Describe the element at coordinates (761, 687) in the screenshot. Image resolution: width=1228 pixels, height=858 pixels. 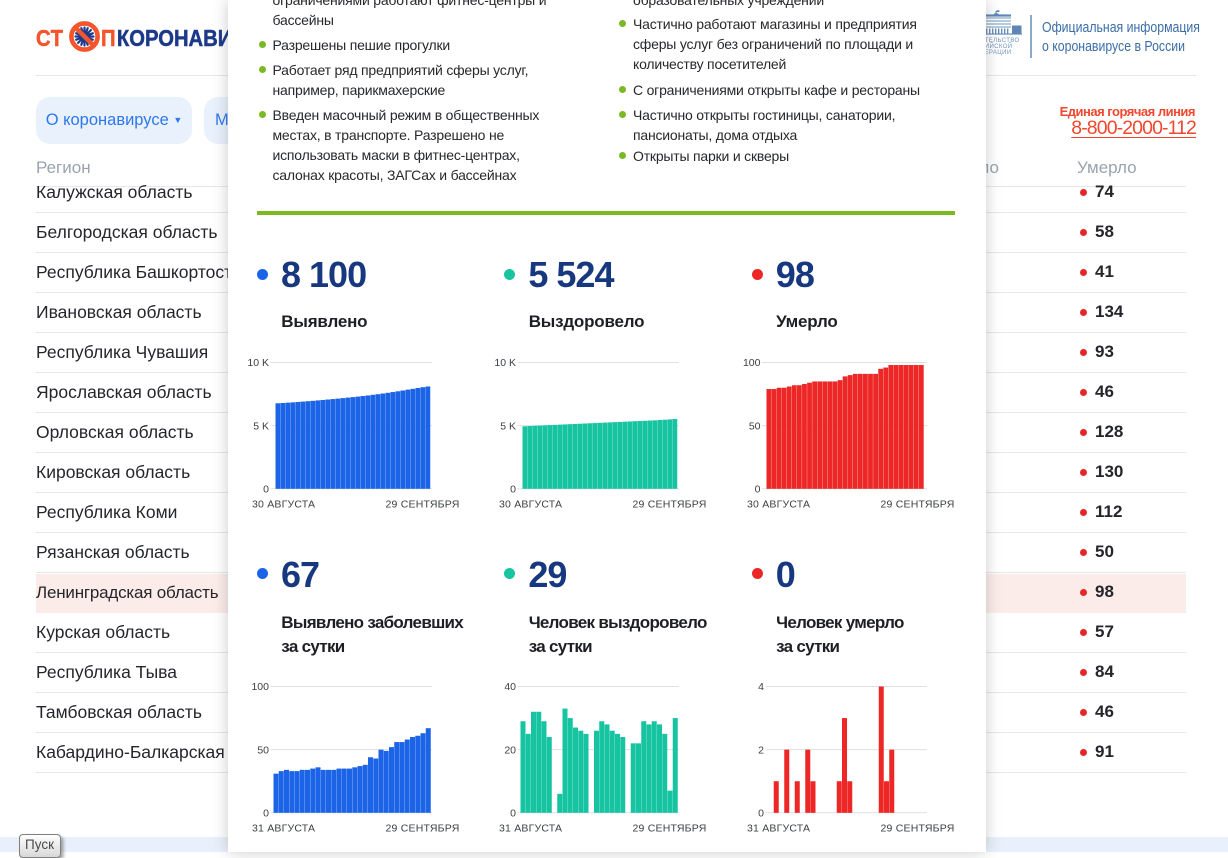
I see `svg-text: 4` at that location.